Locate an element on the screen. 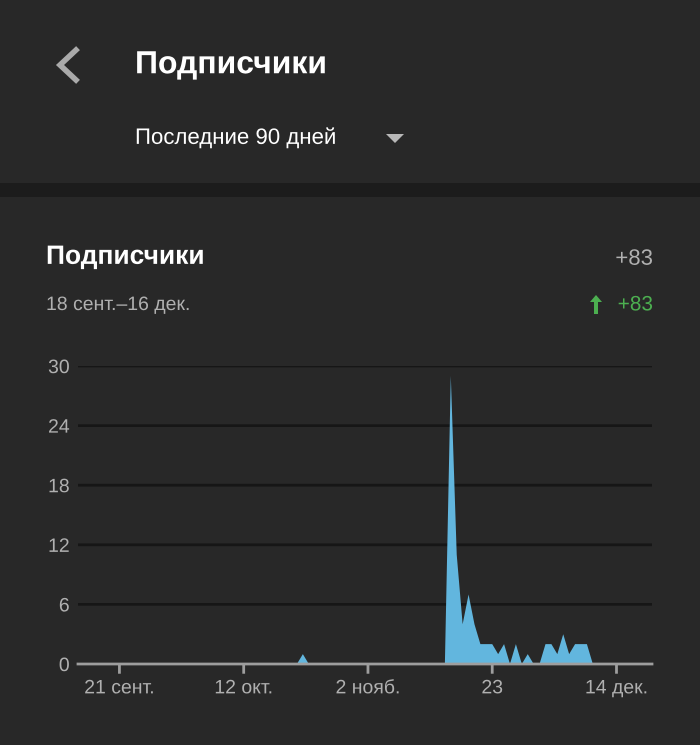 The height and width of the screenshot is (745, 700). x-tick-label: 21 сент. is located at coordinates (119, 687).